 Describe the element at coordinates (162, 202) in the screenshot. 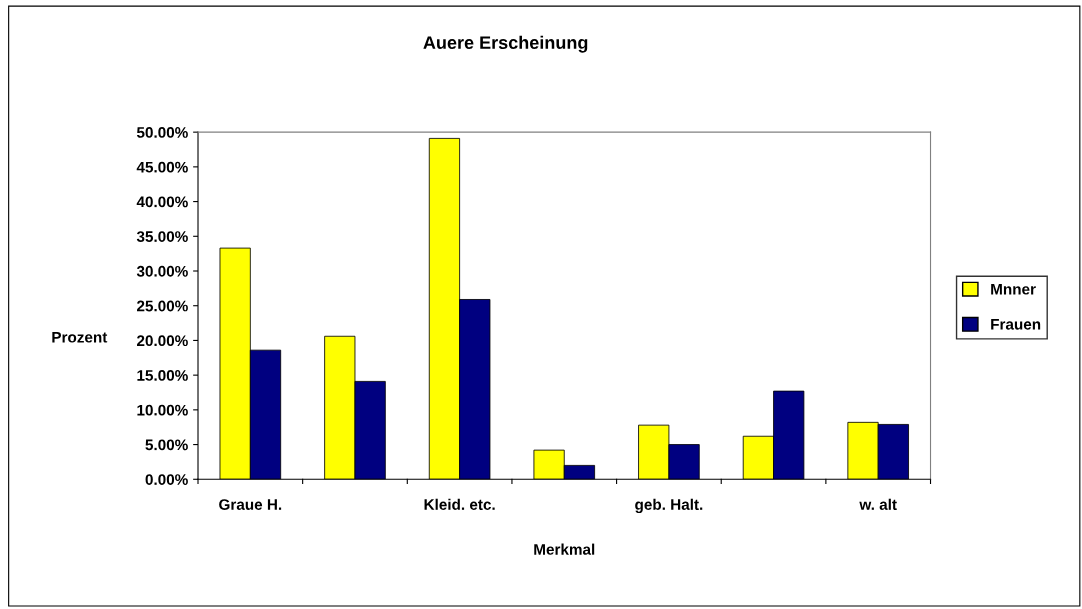

I see `y-tick-label: 40.00%` at that location.